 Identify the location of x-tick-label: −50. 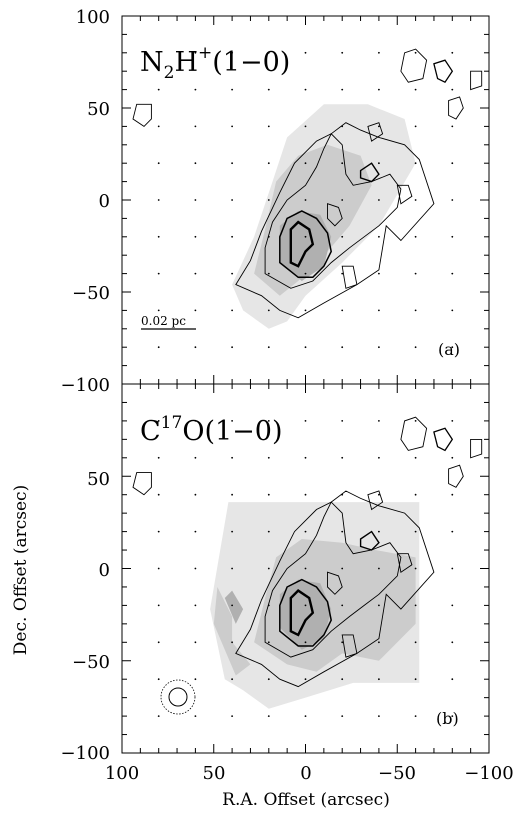
(397, 773).